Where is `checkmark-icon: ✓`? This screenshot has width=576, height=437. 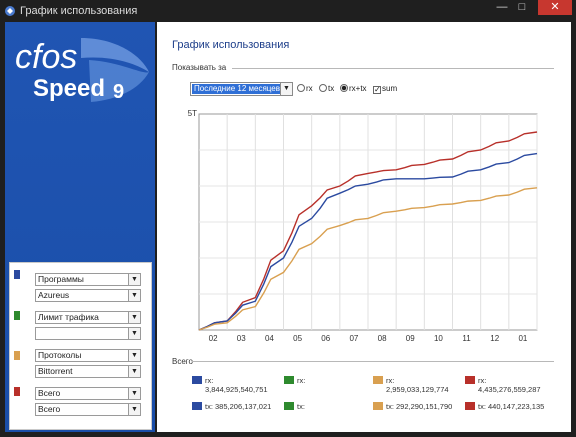 checkmark-icon: ✓ is located at coordinates (377, 89).